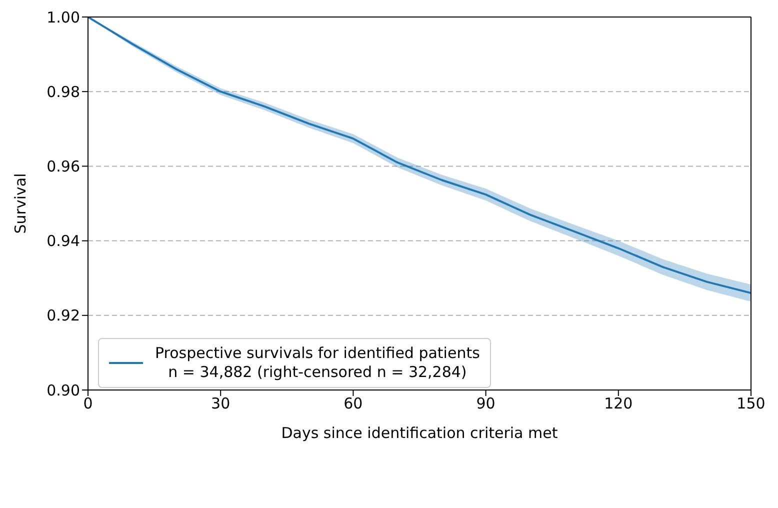 The image size is (778, 508). I want to click on x-tick-label: 0, so click(88, 403).